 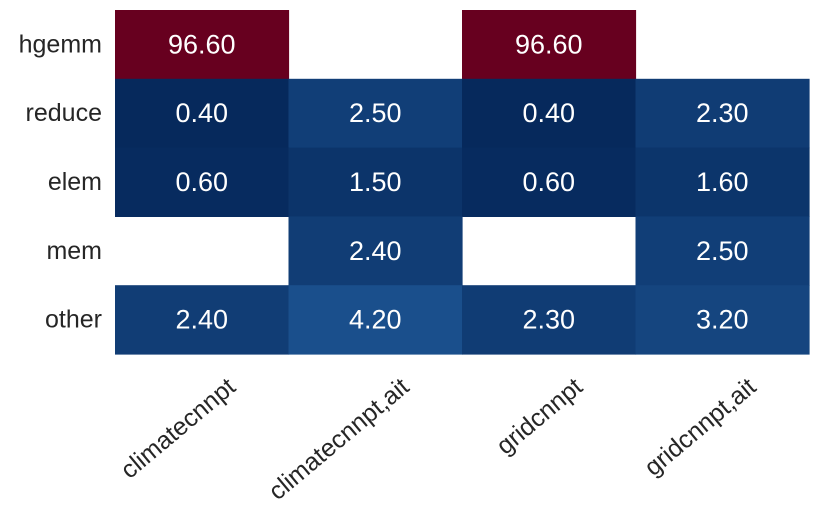 I want to click on y-tick-labels: hgemm reduce elem mem other, so click(x=60, y=181).